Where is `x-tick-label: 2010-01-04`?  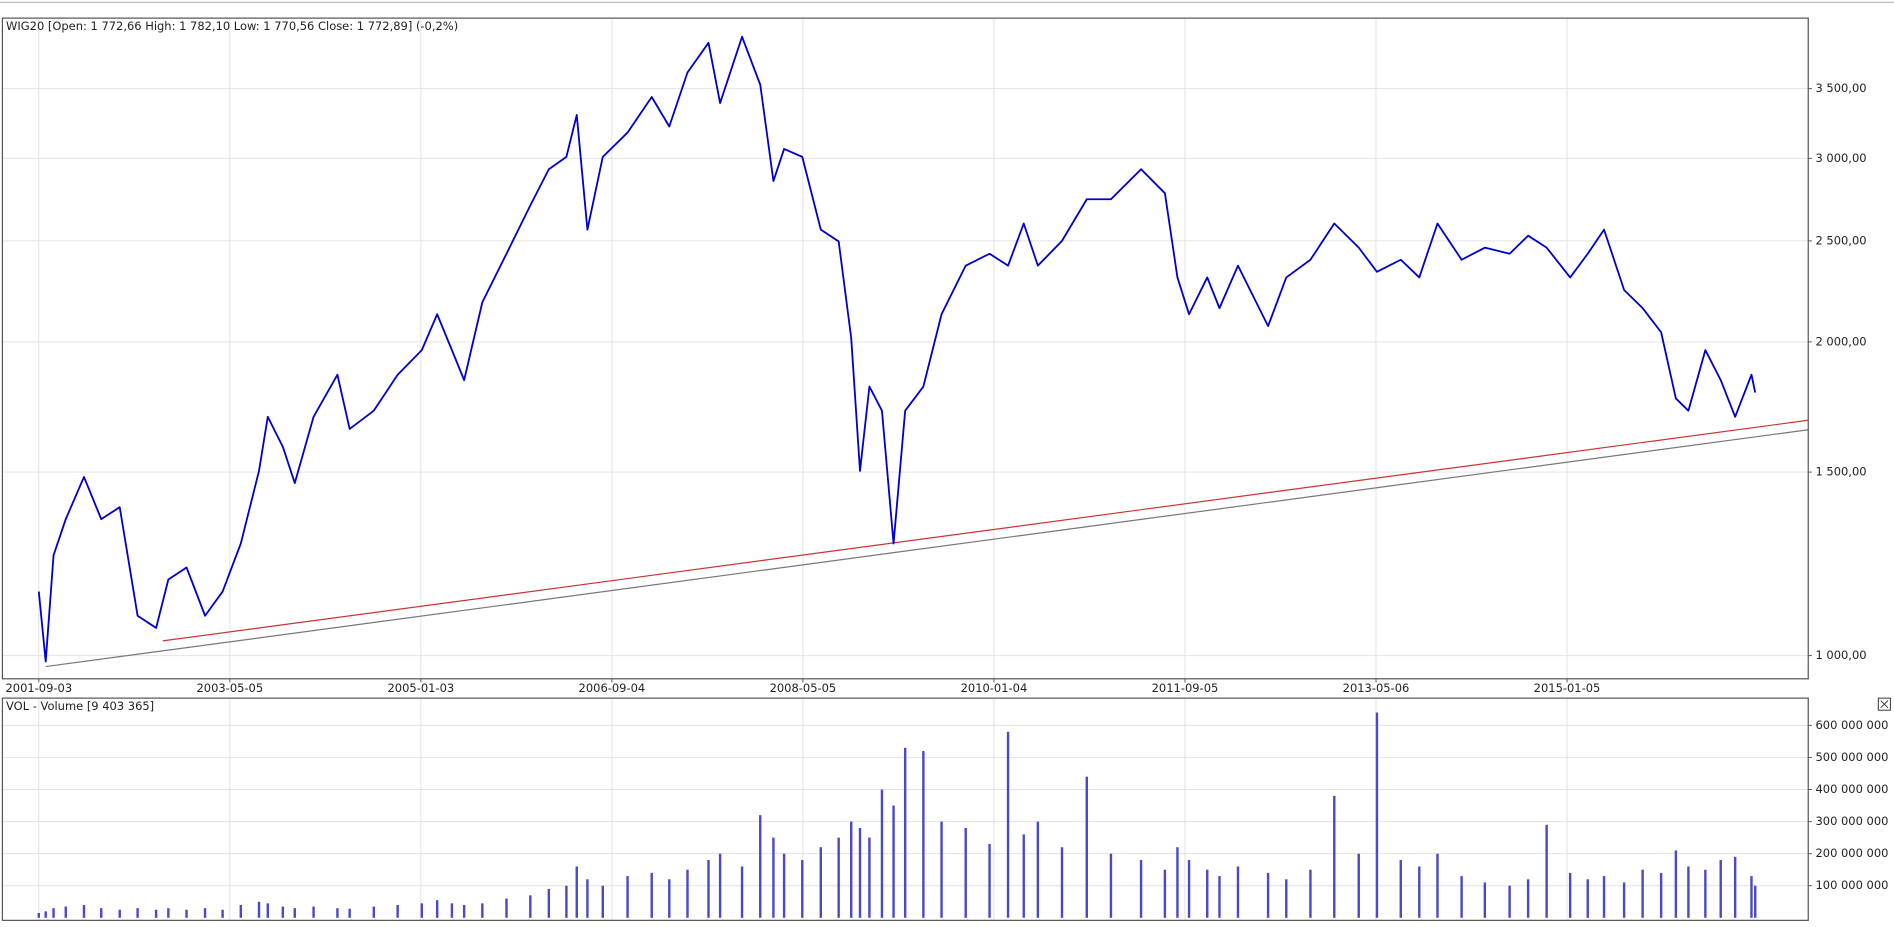 x-tick-label: 2010-01-04 is located at coordinates (994, 688).